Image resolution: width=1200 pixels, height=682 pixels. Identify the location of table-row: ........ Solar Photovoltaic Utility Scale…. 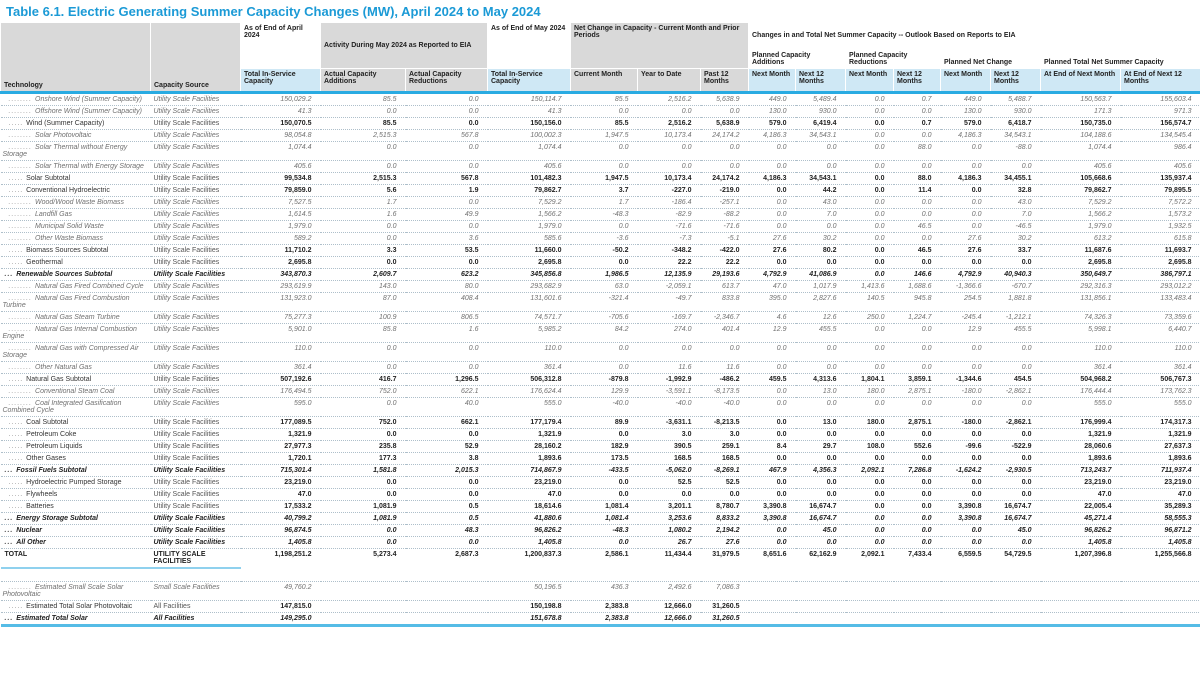
(600, 135).